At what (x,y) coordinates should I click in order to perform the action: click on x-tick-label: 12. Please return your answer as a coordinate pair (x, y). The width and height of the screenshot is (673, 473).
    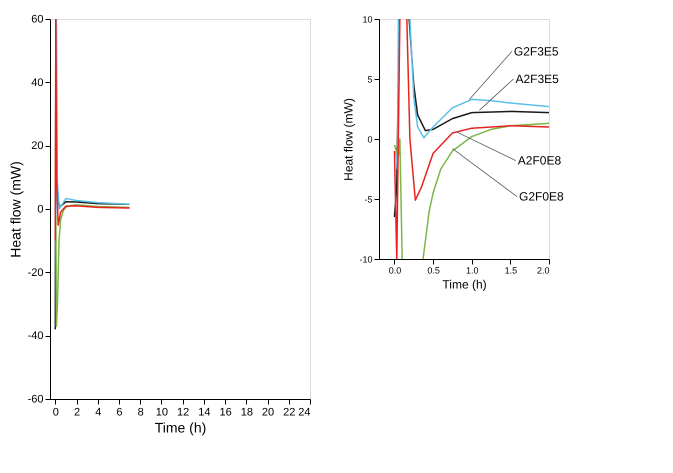
    Looking at the image, I should click on (183, 412).